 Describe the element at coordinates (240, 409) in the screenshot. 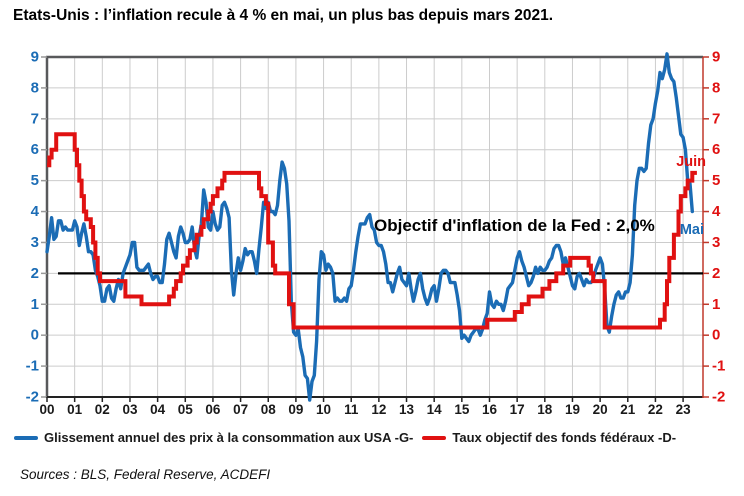

I see `x-axis-tick-label: 07` at that location.